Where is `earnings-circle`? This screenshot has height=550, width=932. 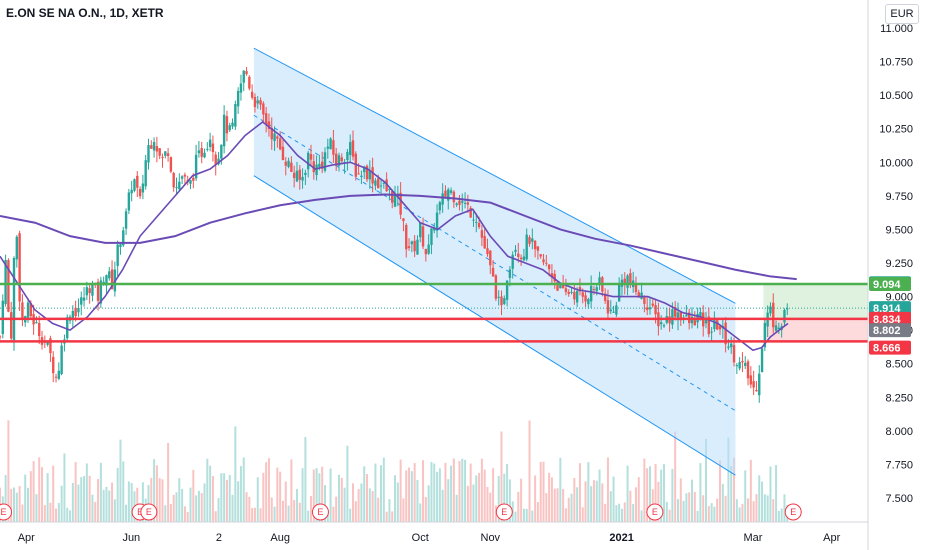
earnings-circle is located at coordinates (149, 512).